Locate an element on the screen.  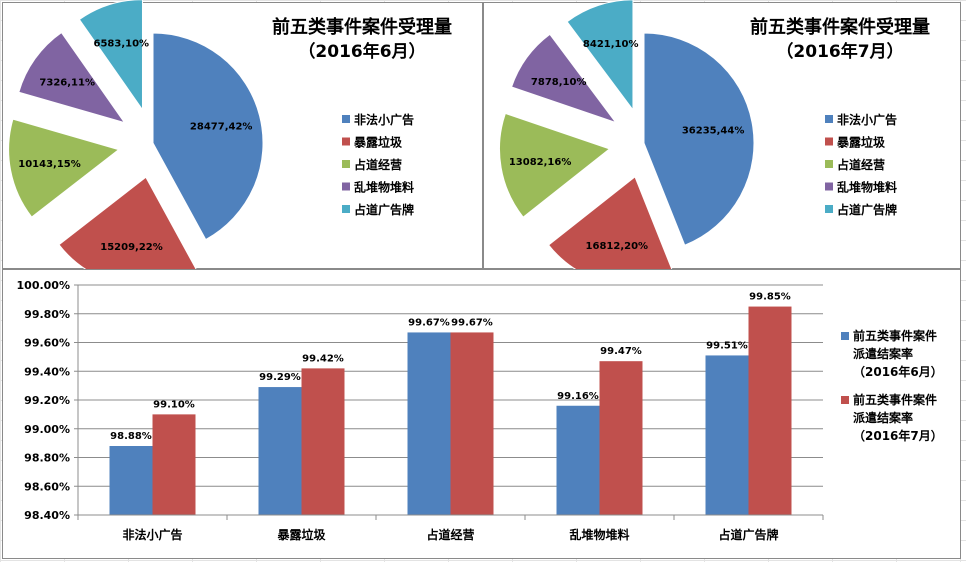
bar-july-road-occupying-business is located at coordinates (472, 423).